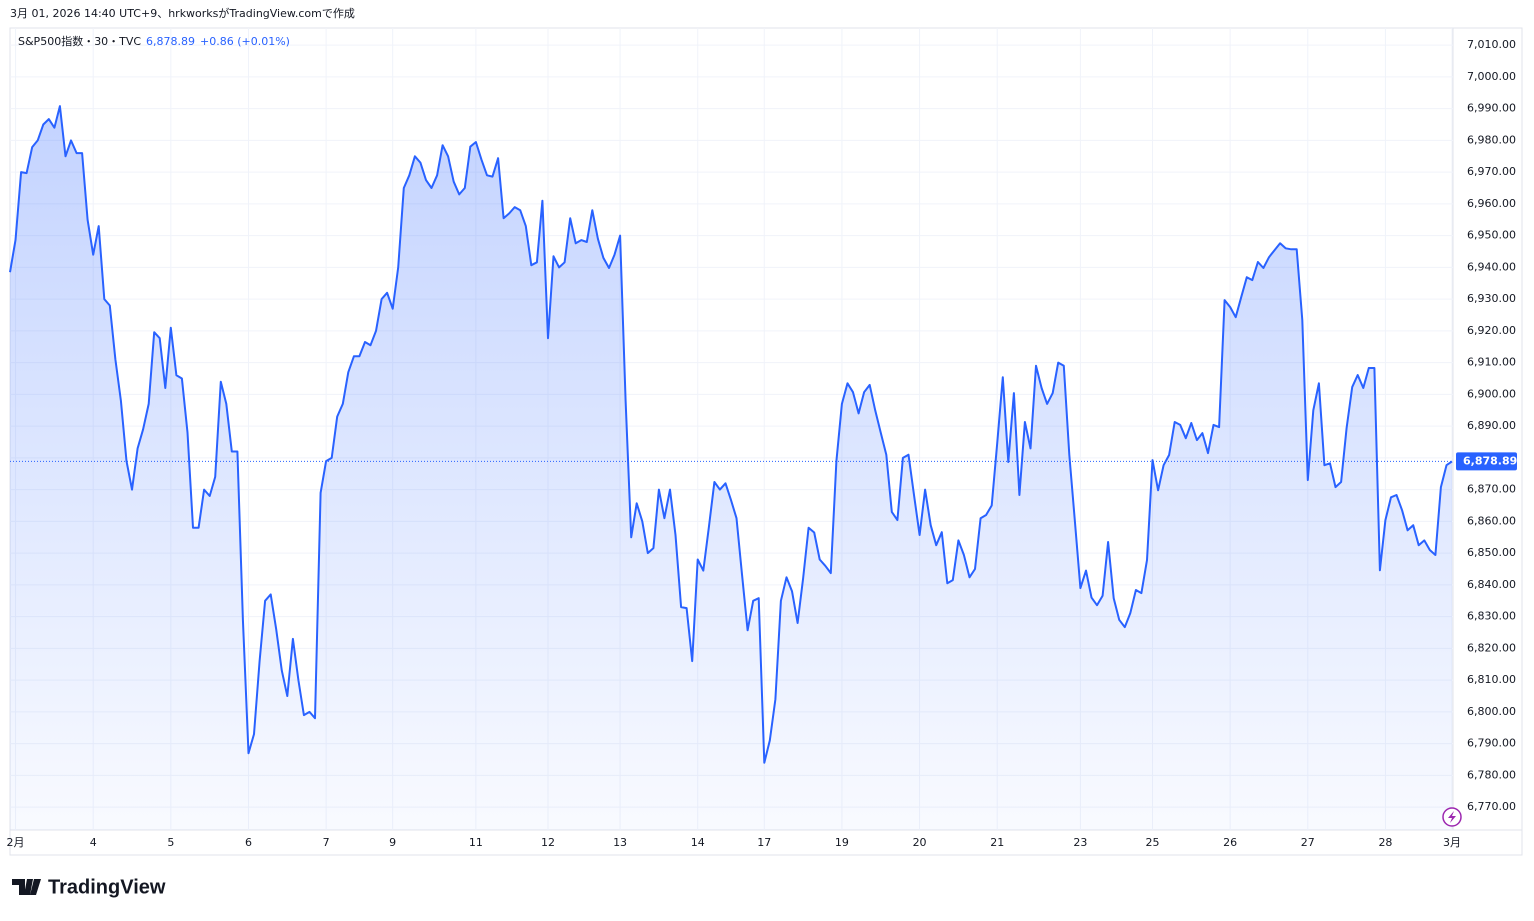  What do you see at coordinates (107, 887) in the screenshot?
I see `logo-text: TradingView` at bounding box center [107, 887].